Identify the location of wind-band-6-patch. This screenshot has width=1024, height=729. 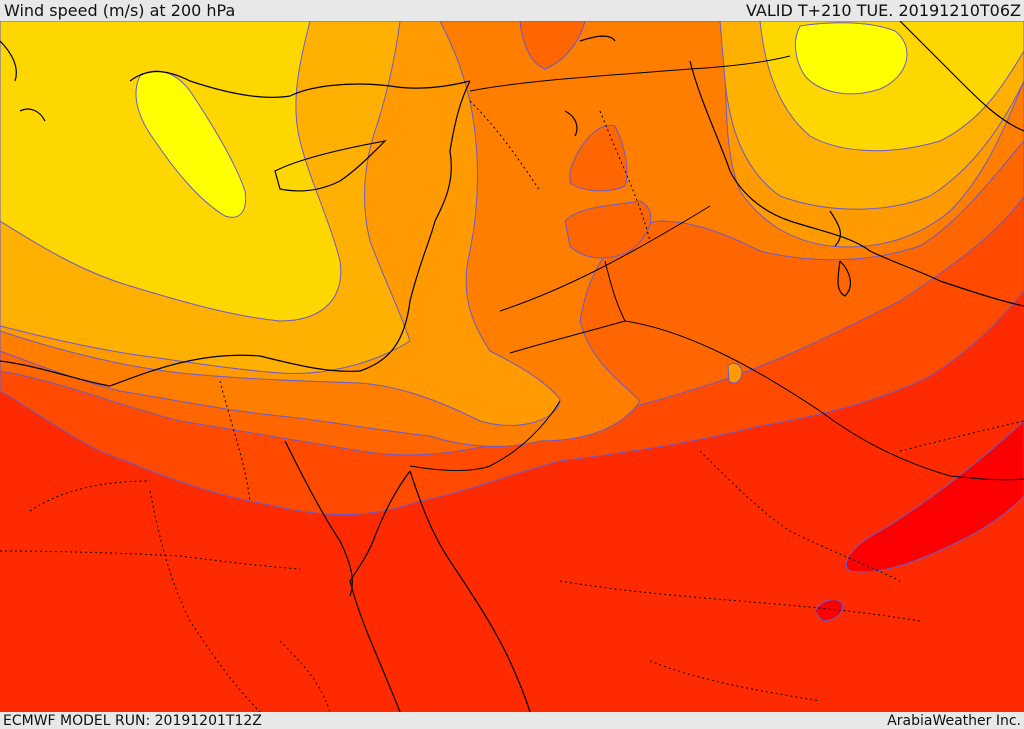
(608, 229).